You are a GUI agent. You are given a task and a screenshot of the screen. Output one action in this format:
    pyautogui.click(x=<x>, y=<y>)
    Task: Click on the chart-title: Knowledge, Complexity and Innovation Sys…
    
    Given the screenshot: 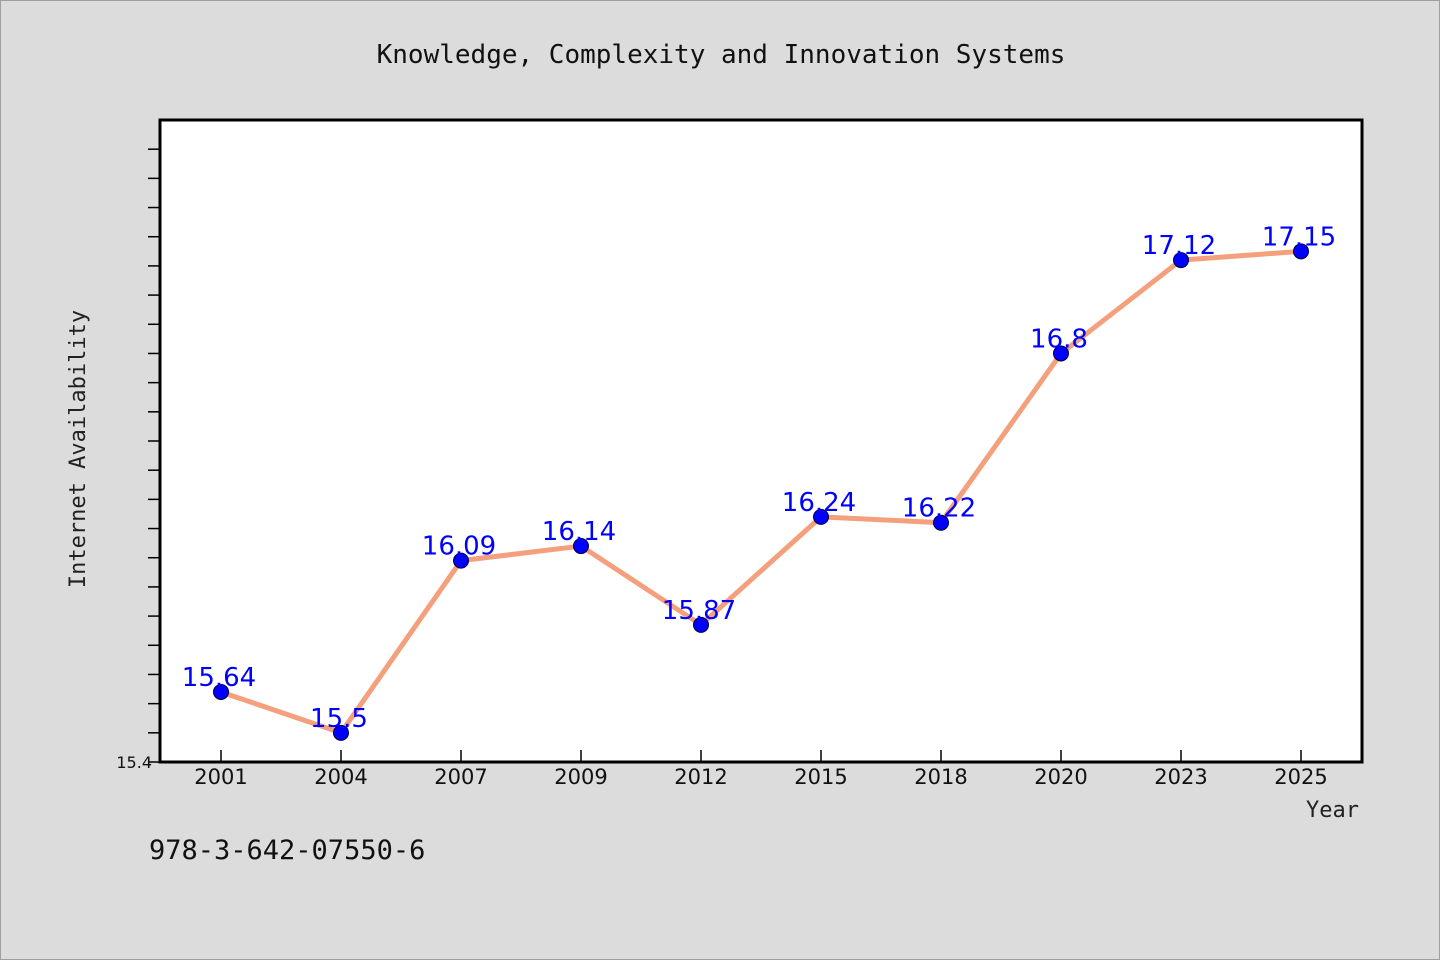 What is the action you would take?
    pyautogui.click(x=721, y=55)
    